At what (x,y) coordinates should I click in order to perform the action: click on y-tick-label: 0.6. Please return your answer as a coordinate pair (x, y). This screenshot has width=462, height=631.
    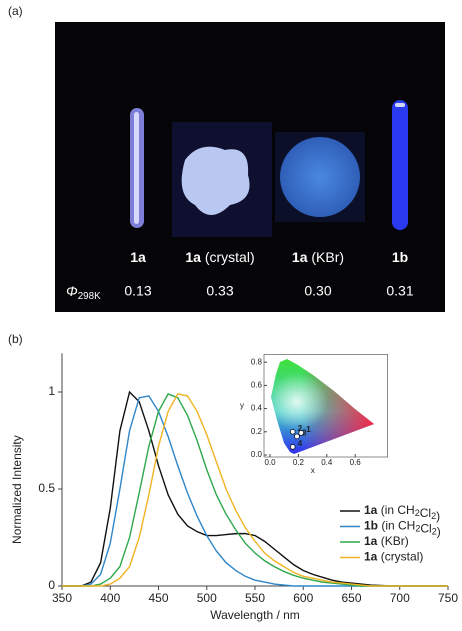
    Looking at the image, I should click on (257, 385).